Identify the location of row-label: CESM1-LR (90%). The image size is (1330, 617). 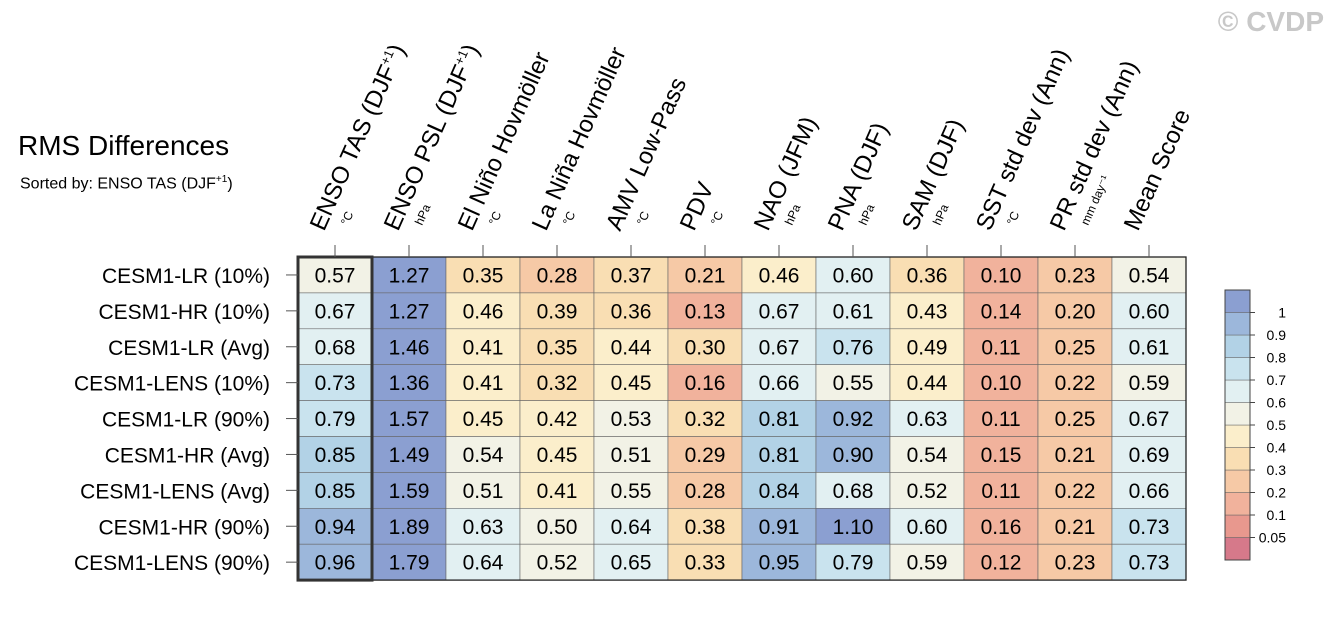
(186, 420).